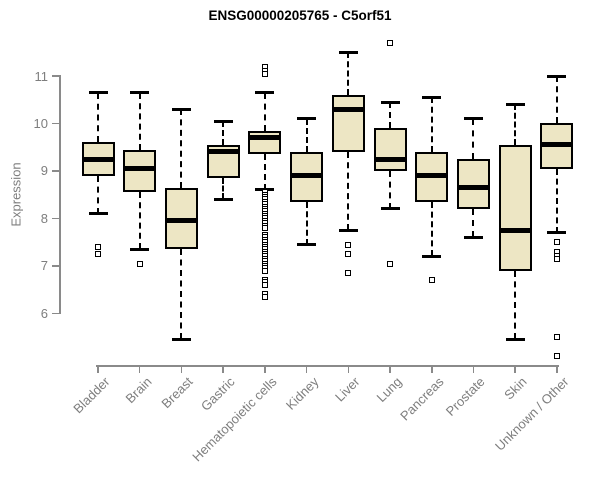  Describe the element at coordinates (300, 15) in the screenshot. I see `chart-title: ENSG00000205765 - C5orf51` at that location.